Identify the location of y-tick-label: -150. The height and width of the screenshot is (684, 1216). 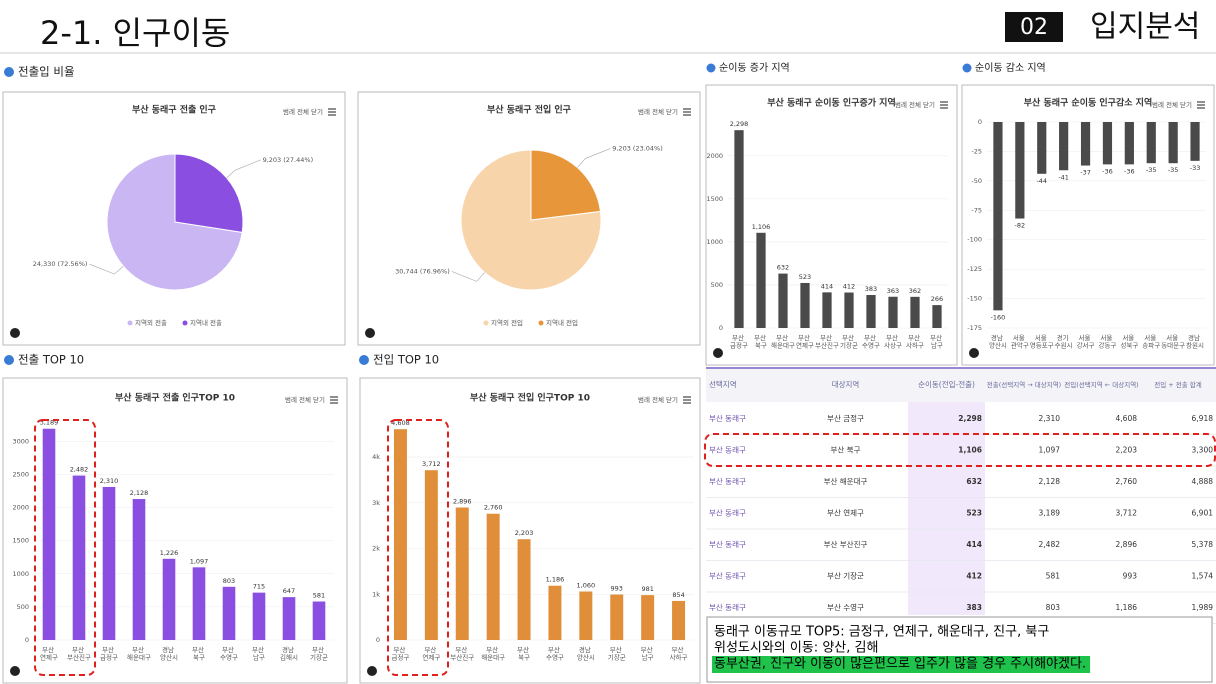
(974, 299).